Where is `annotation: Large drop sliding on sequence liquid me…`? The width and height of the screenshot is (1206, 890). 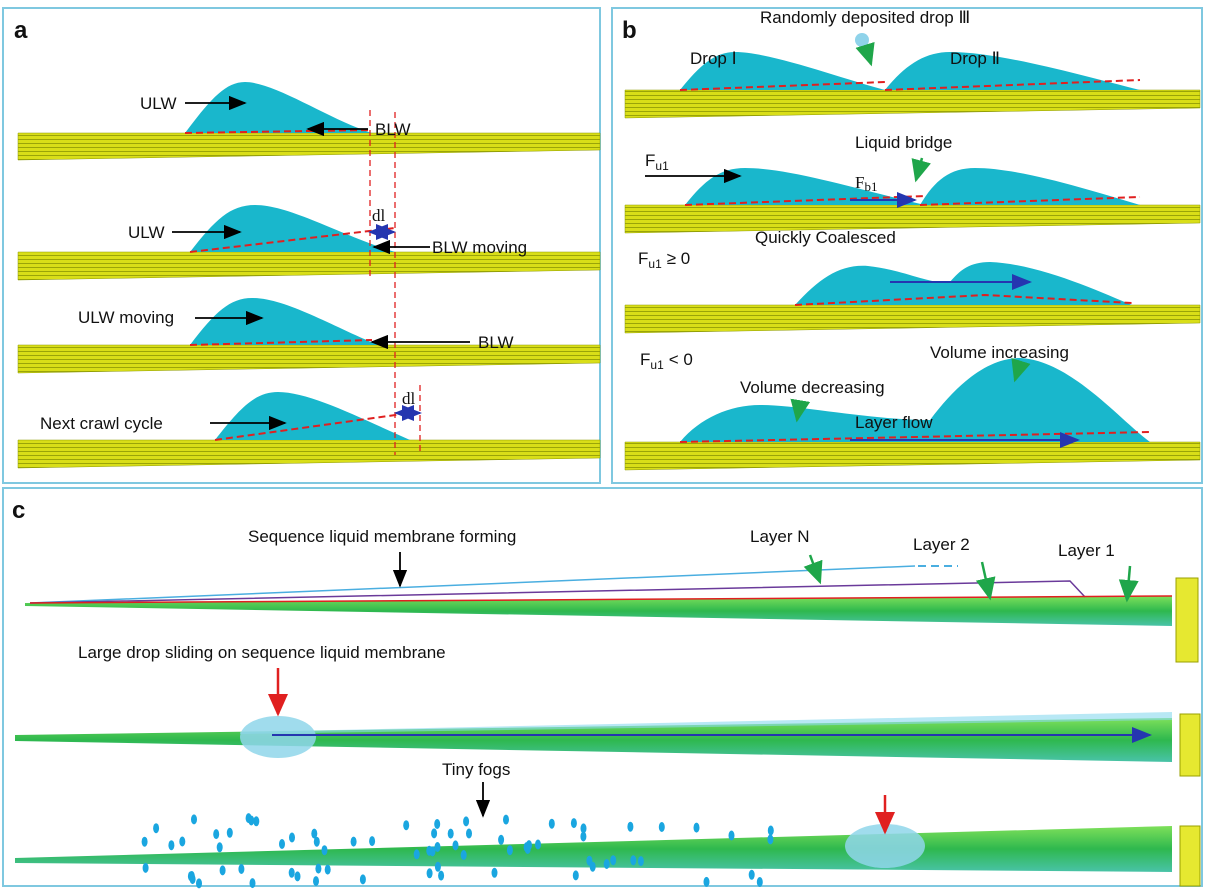
annotation: Large drop sliding on sequence liquid me… is located at coordinates (262, 652).